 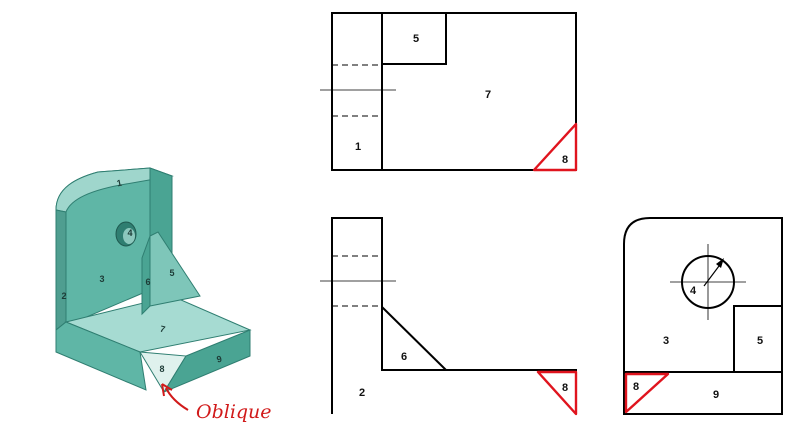 What do you see at coordinates (716, 395) in the screenshot?
I see `side-view-label-9: 9` at bounding box center [716, 395].